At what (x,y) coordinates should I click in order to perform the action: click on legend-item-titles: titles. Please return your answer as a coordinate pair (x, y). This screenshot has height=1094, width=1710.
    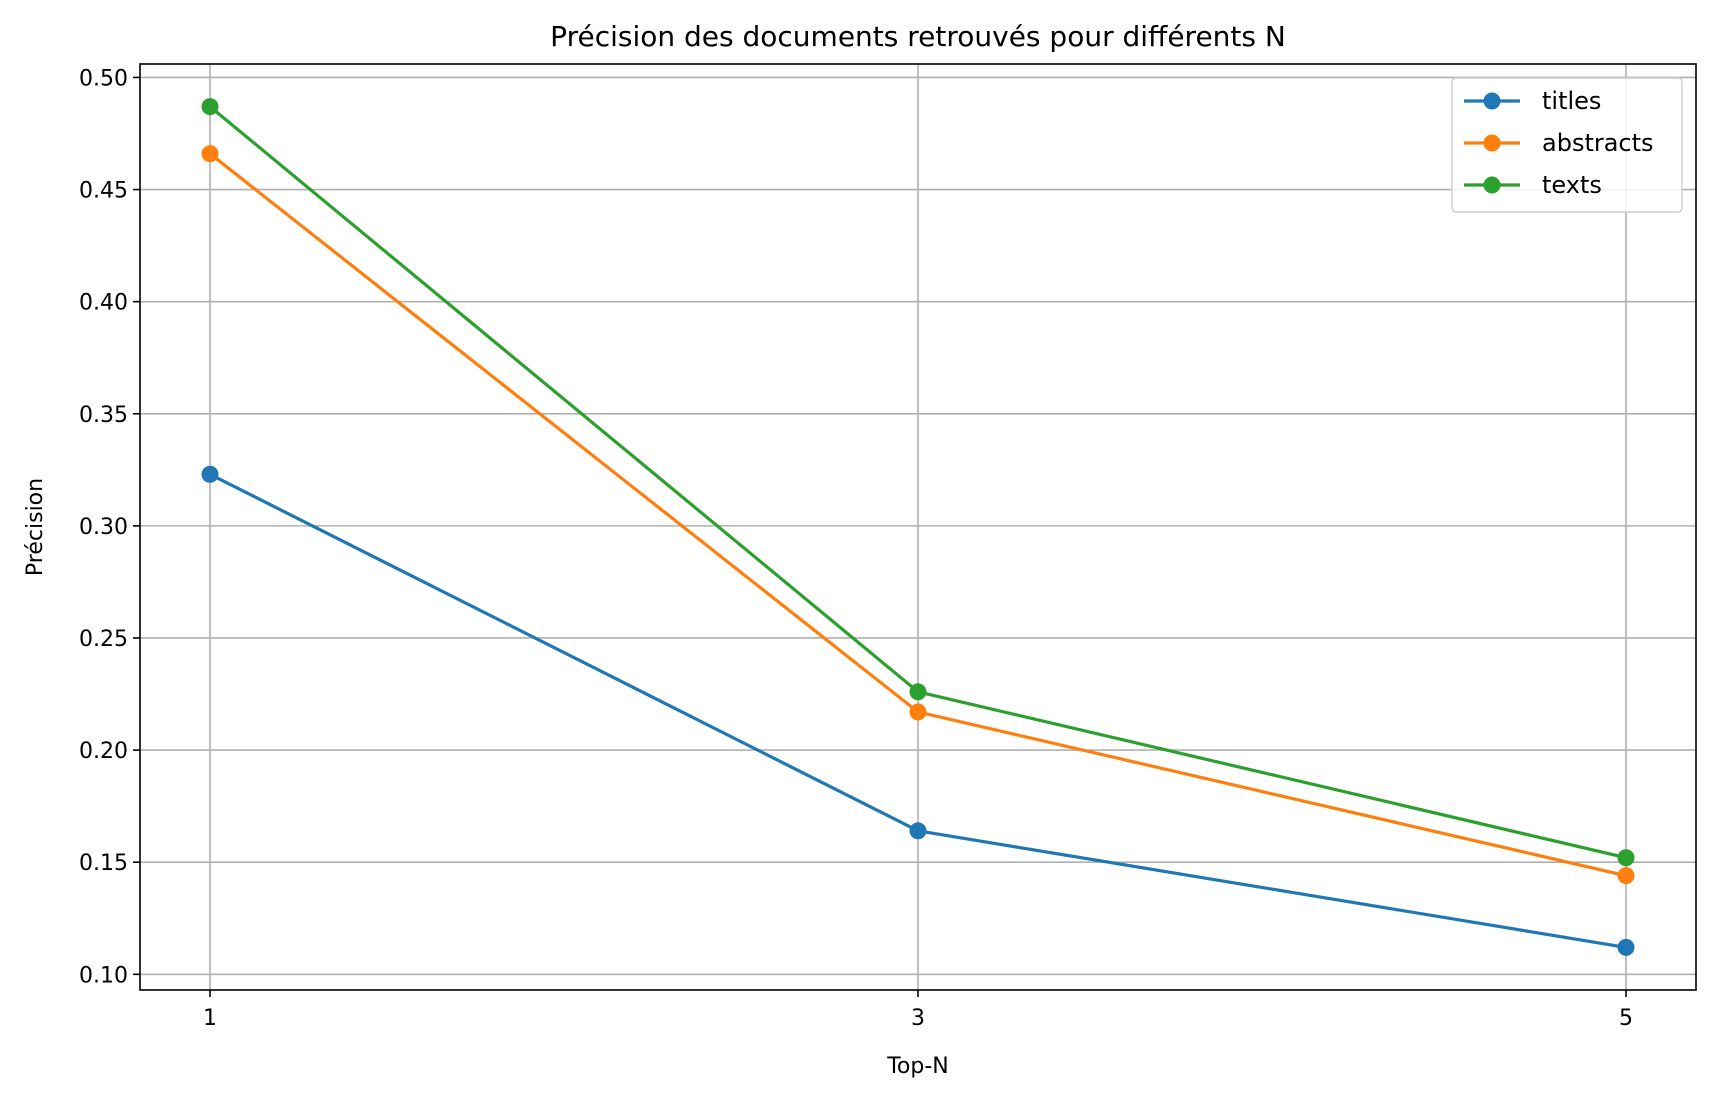
    Looking at the image, I should click on (1532, 101).